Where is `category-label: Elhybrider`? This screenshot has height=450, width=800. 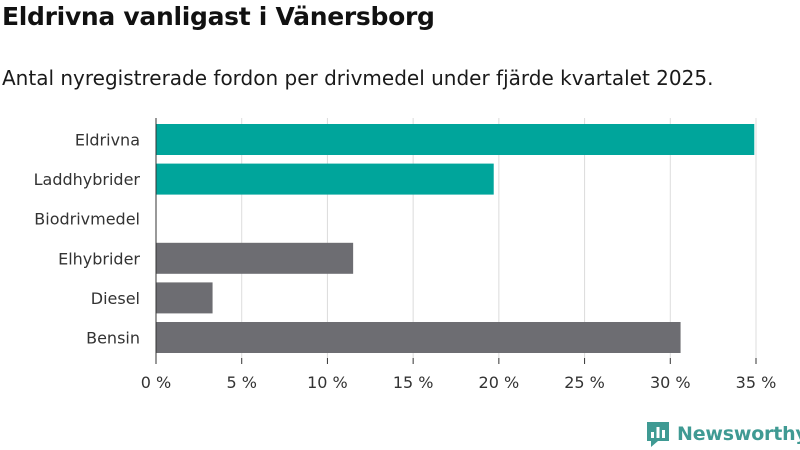
category-label: Elhybrider is located at coordinates (99, 258).